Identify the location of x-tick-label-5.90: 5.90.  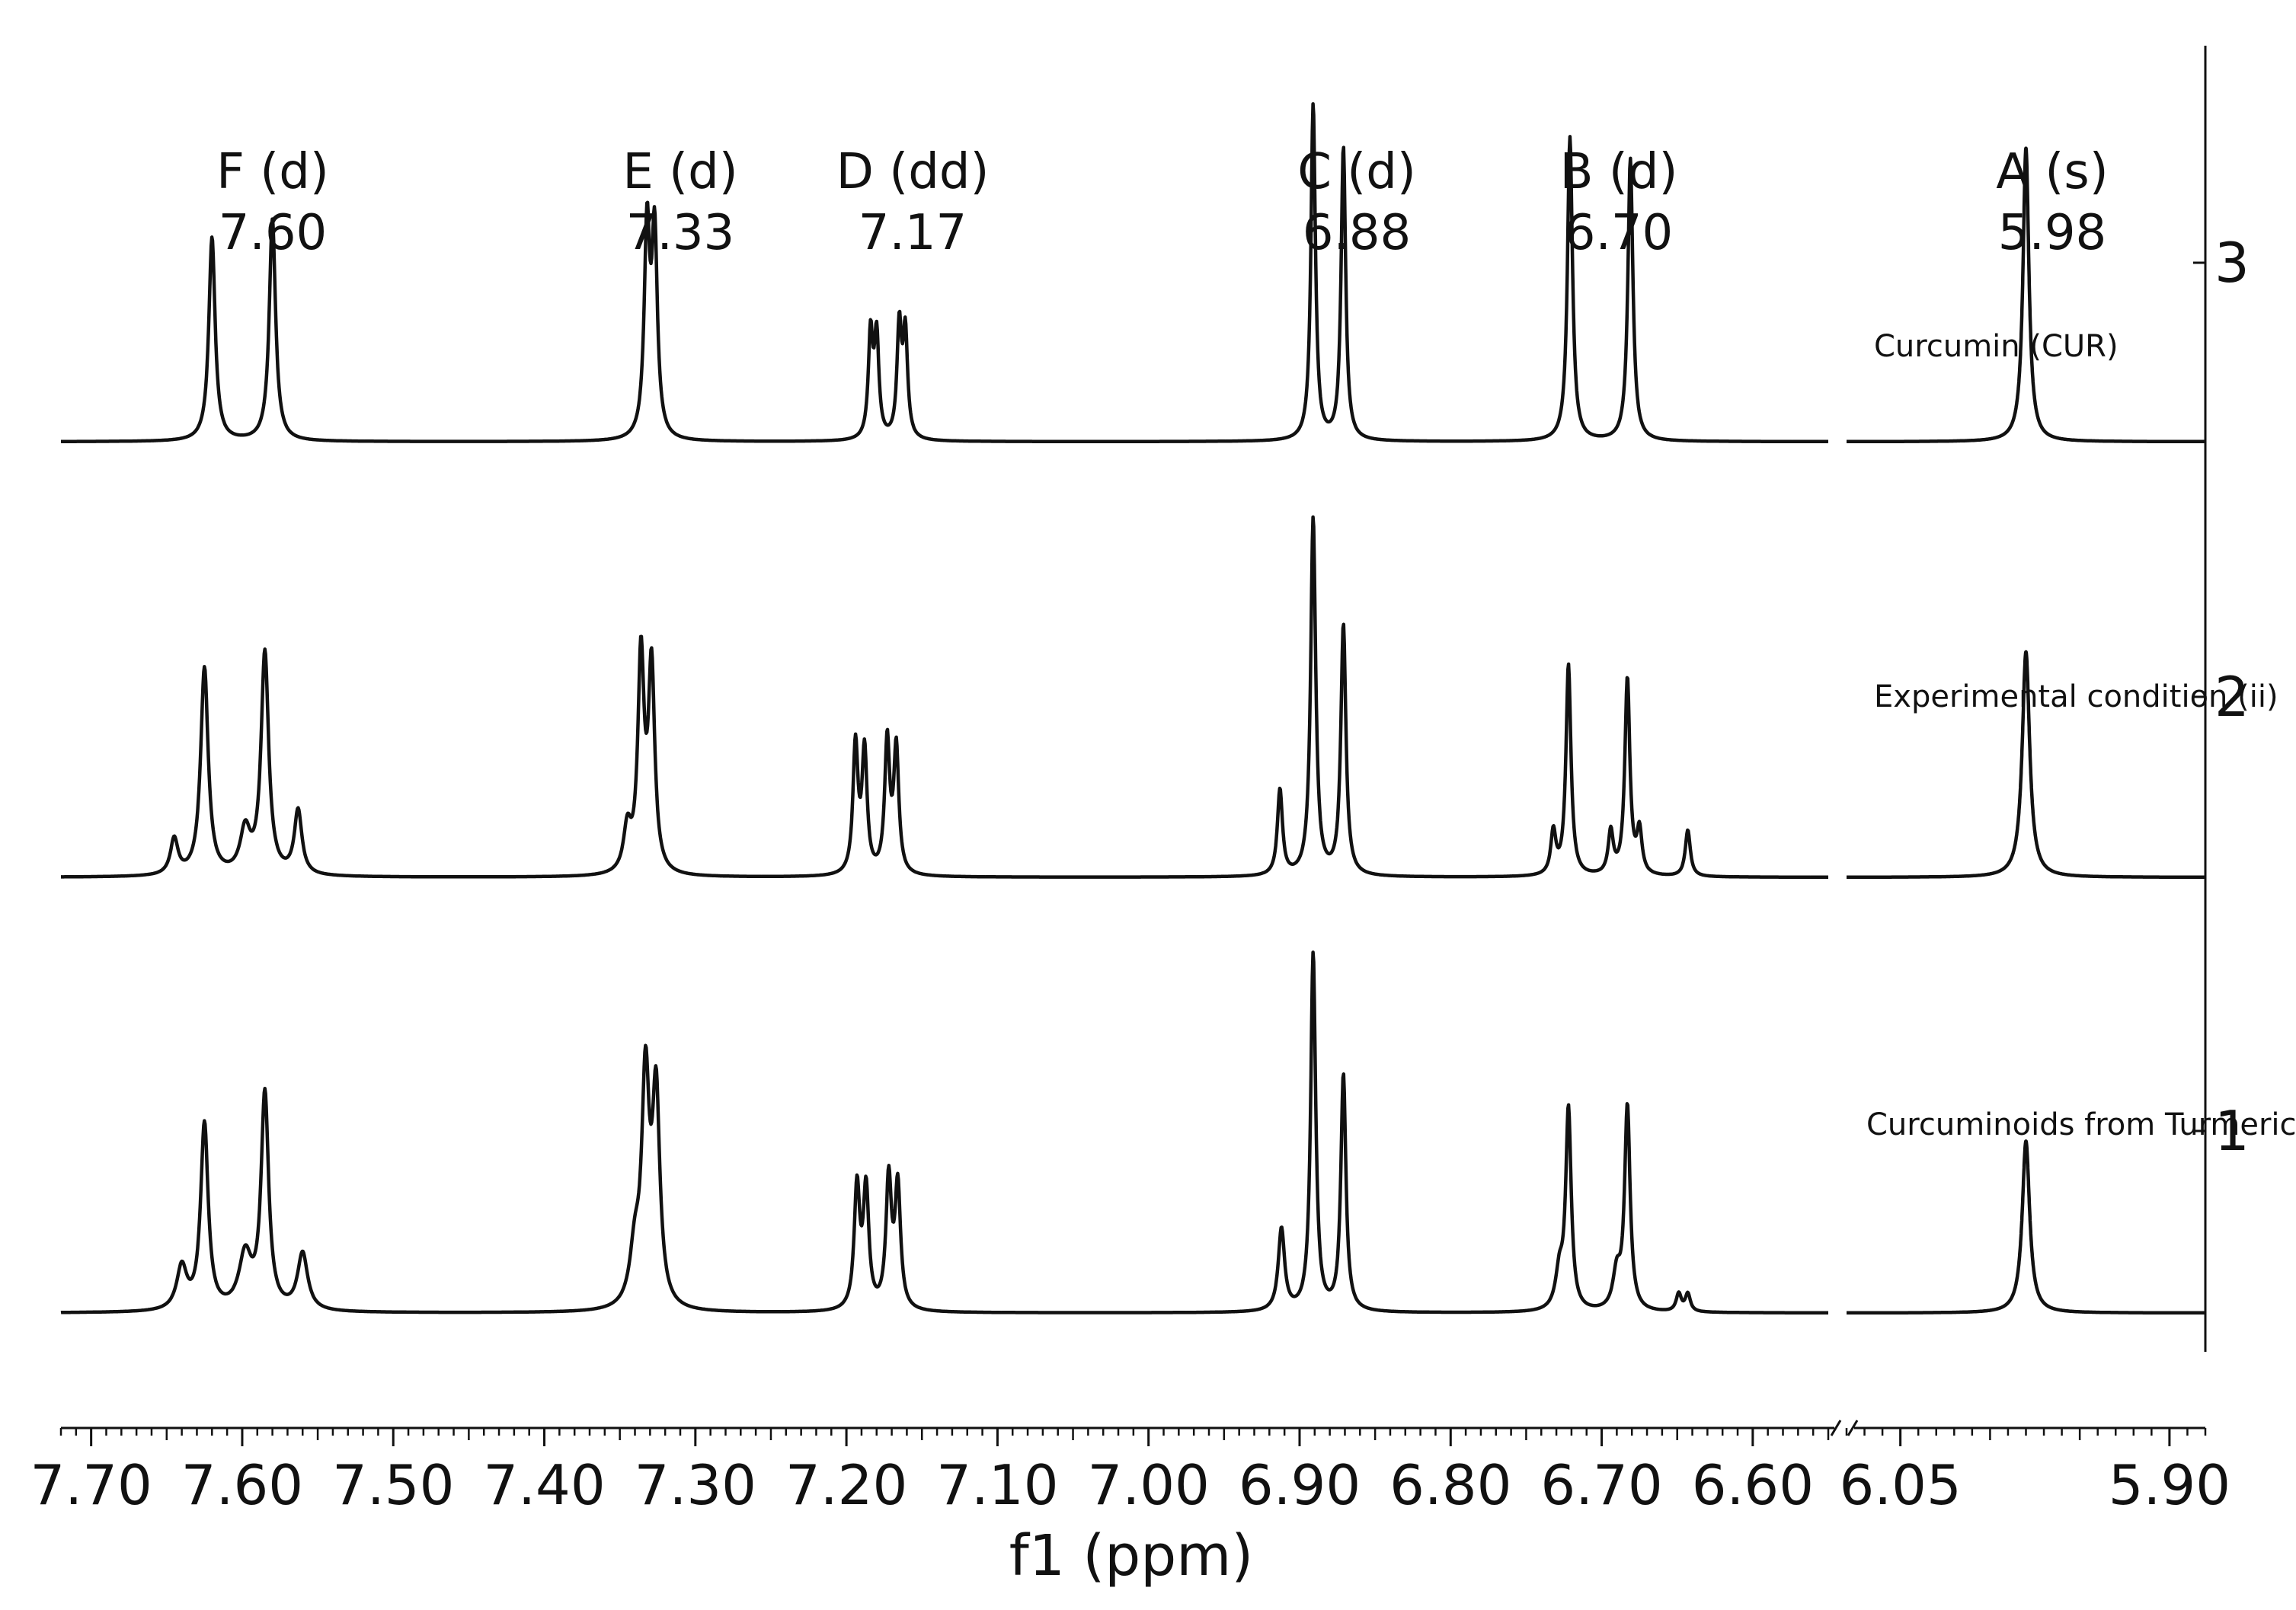
(2169, 1485).